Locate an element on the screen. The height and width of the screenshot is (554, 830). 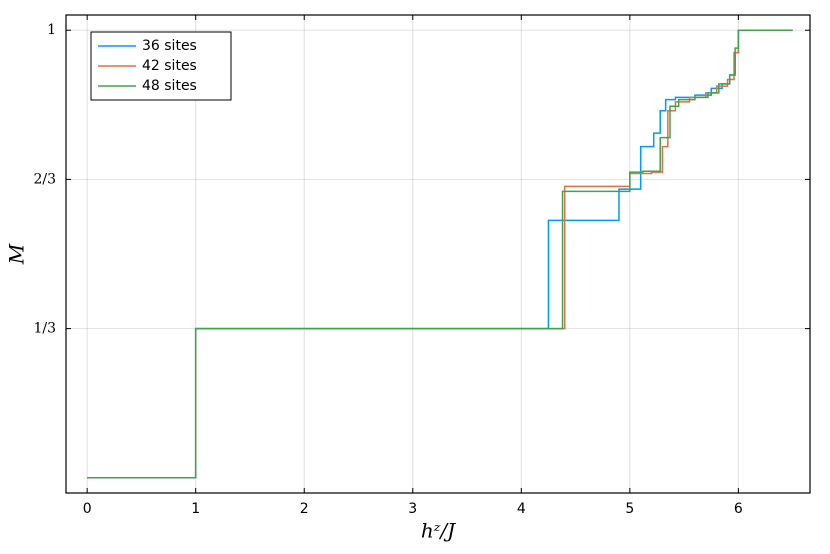
x-tick-label: 0 is located at coordinates (87, 509).